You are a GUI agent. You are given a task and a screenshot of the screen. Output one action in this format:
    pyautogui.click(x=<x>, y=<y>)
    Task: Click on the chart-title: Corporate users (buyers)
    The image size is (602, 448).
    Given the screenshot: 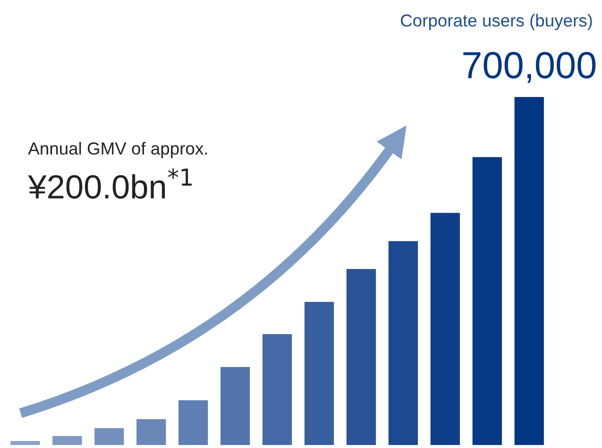 What is the action you would take?
    pyautogui.click(x=496, y=22)
    